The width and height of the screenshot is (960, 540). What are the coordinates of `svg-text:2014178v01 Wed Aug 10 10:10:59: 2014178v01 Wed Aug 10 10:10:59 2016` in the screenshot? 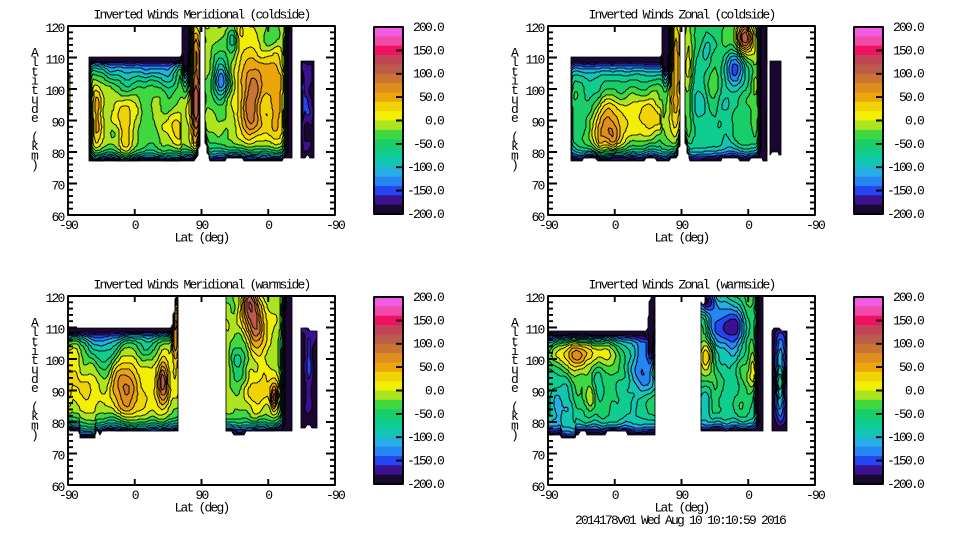 It's located at (680, 520).